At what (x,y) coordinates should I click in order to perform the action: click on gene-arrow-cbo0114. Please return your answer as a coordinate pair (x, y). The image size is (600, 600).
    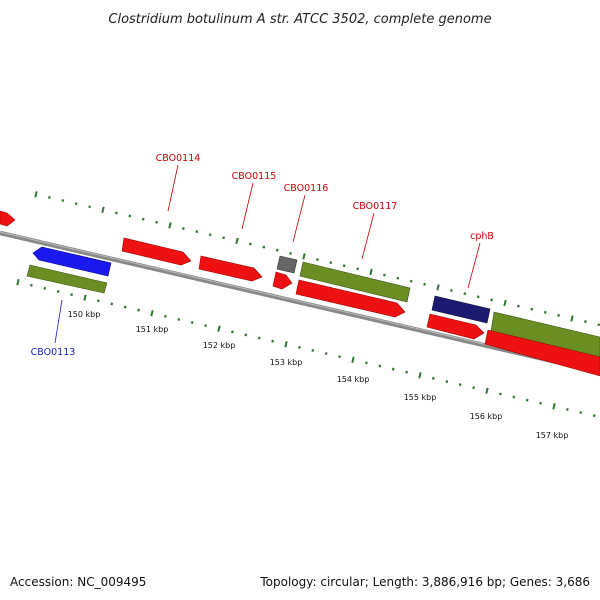
    Looking at the image, I should click on (156, 251).